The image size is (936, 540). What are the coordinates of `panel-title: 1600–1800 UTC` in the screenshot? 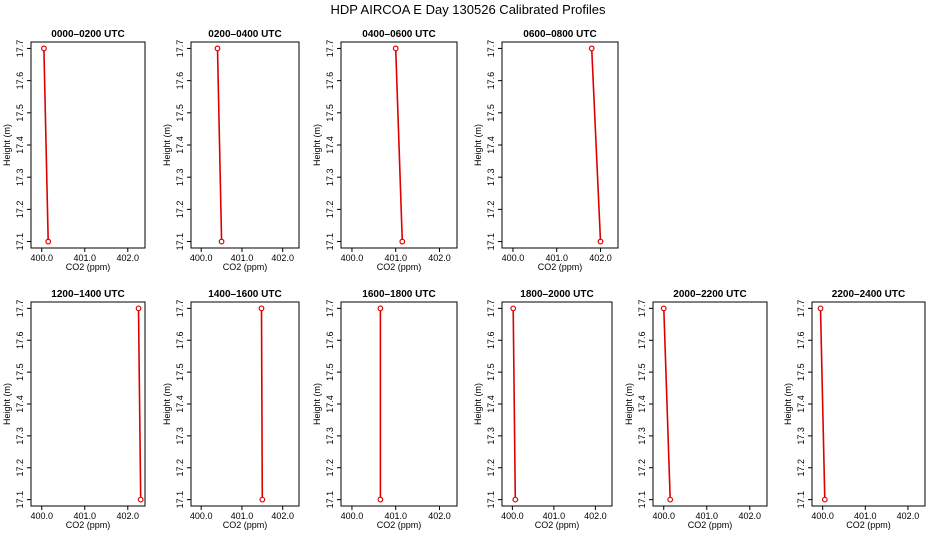 It's located at (398, 294).